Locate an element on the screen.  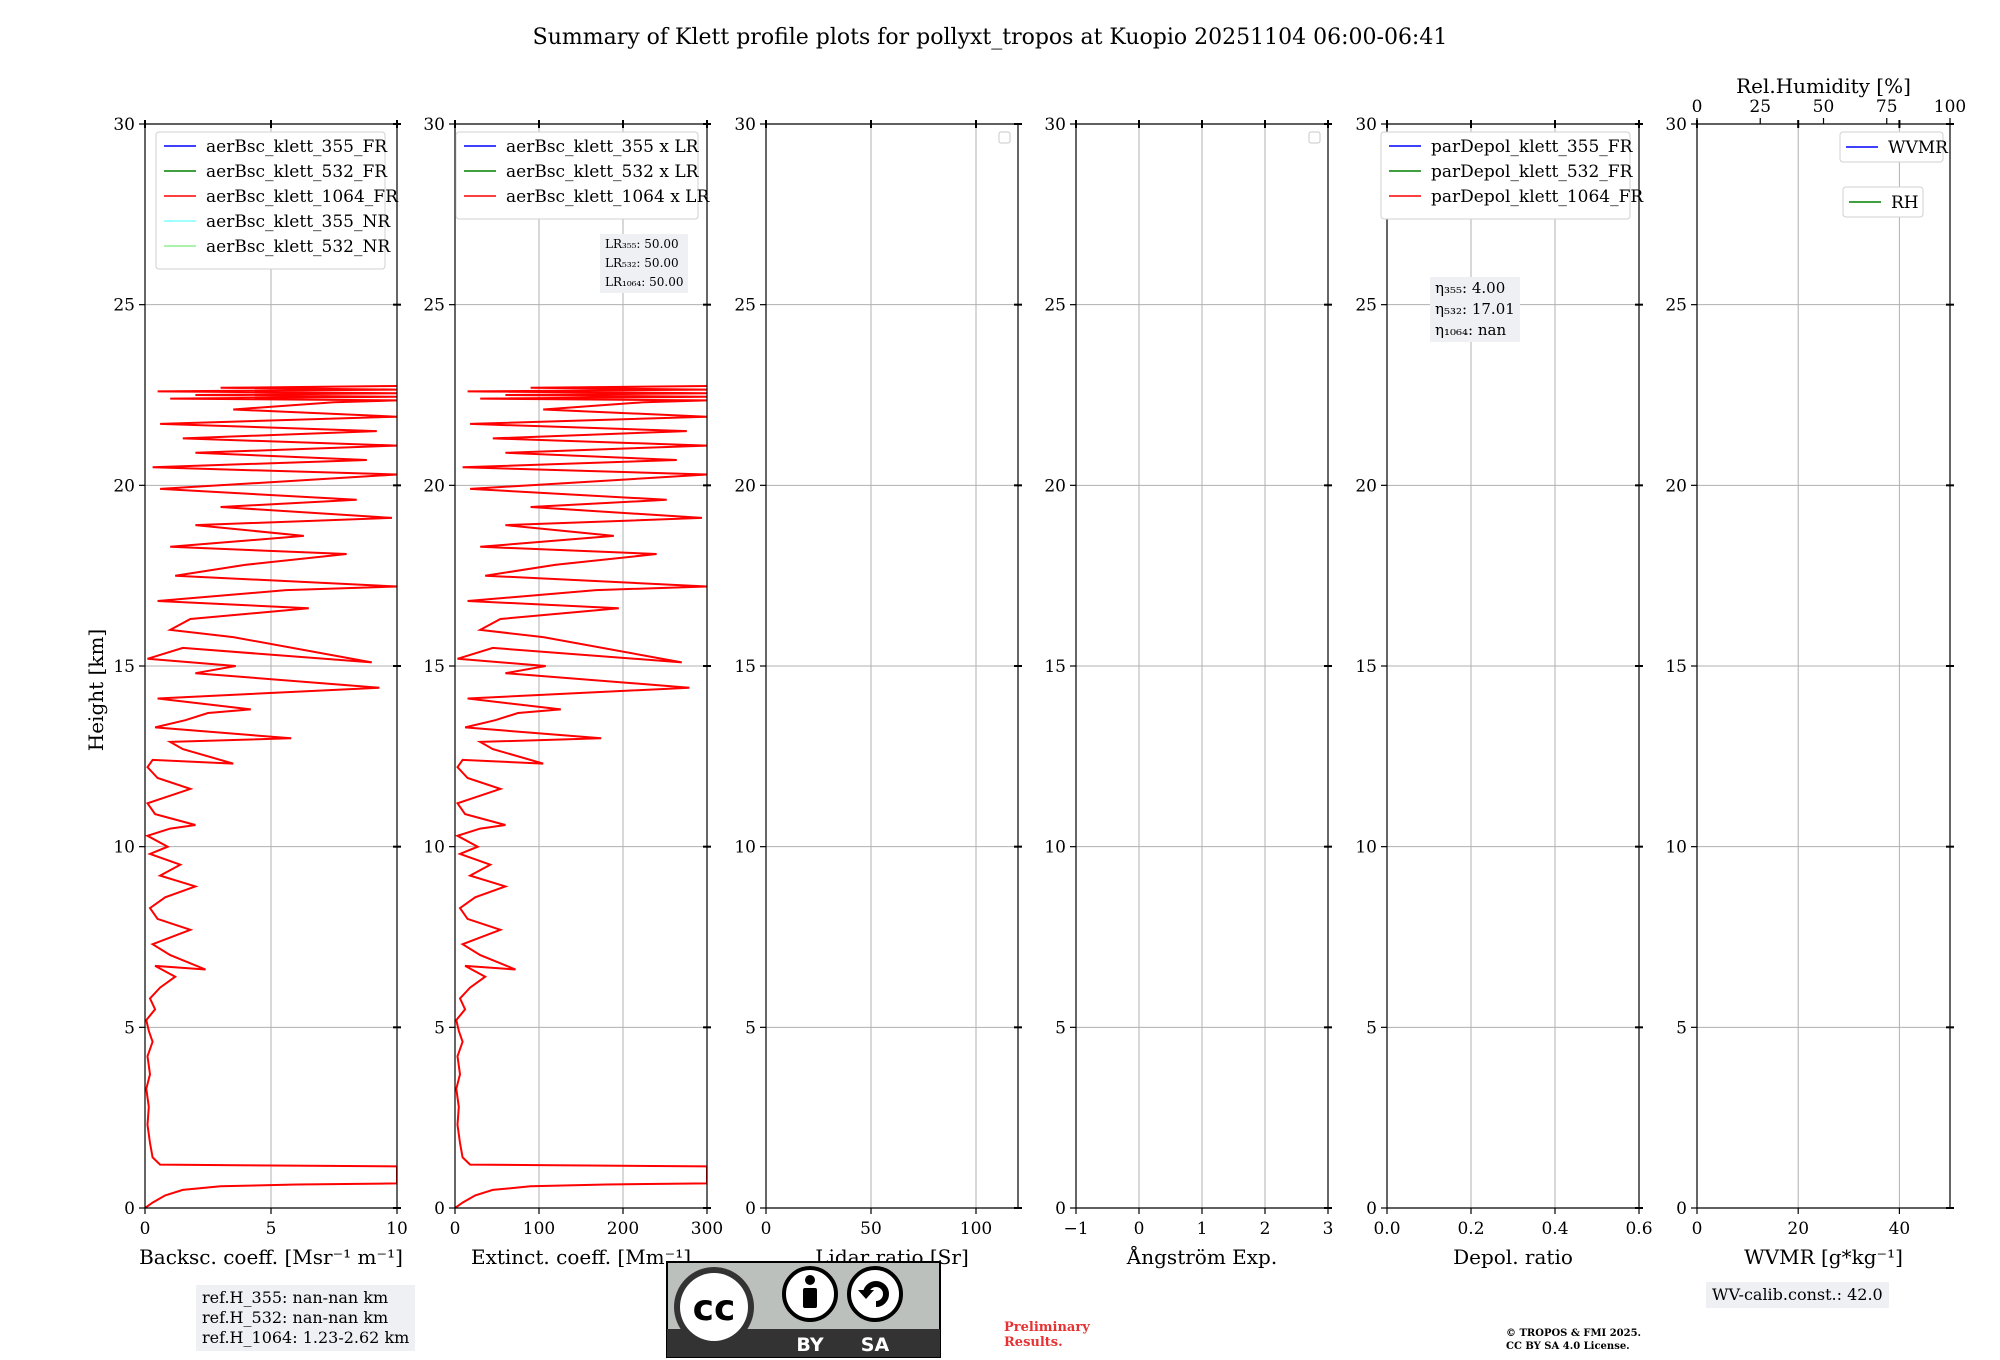
top-x-tick-label: 50 is located at coordinates (1824, 107).